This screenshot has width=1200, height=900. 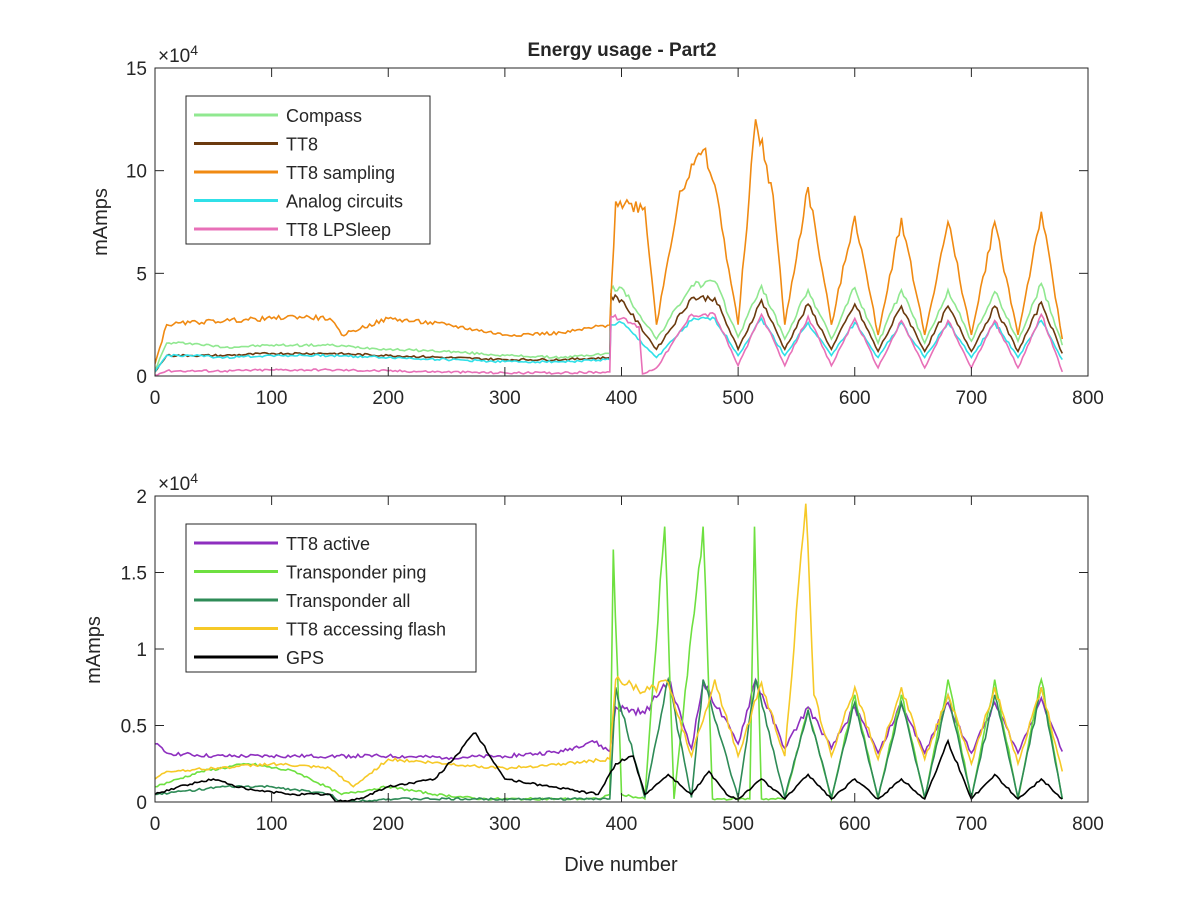 What do you see at coordinates (136, 69) in the screenshot?
I see `y-tick-label: 15` at bounding box center [136, 69].